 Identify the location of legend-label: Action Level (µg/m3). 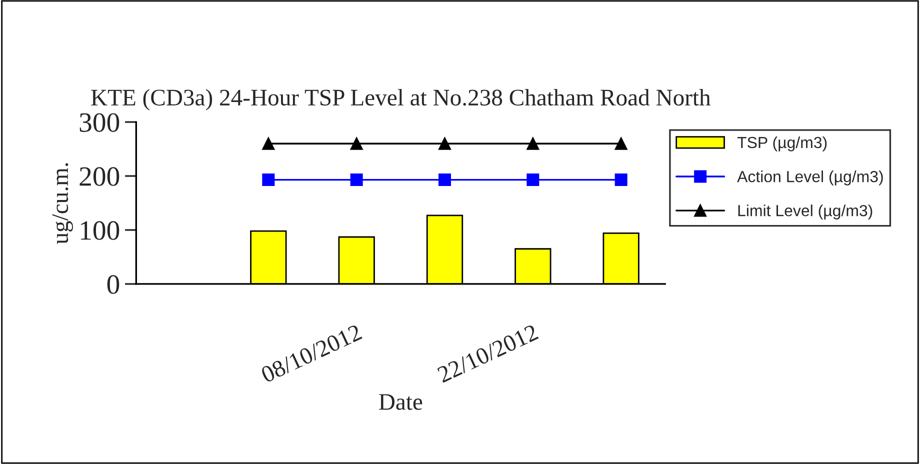
(810, 178).